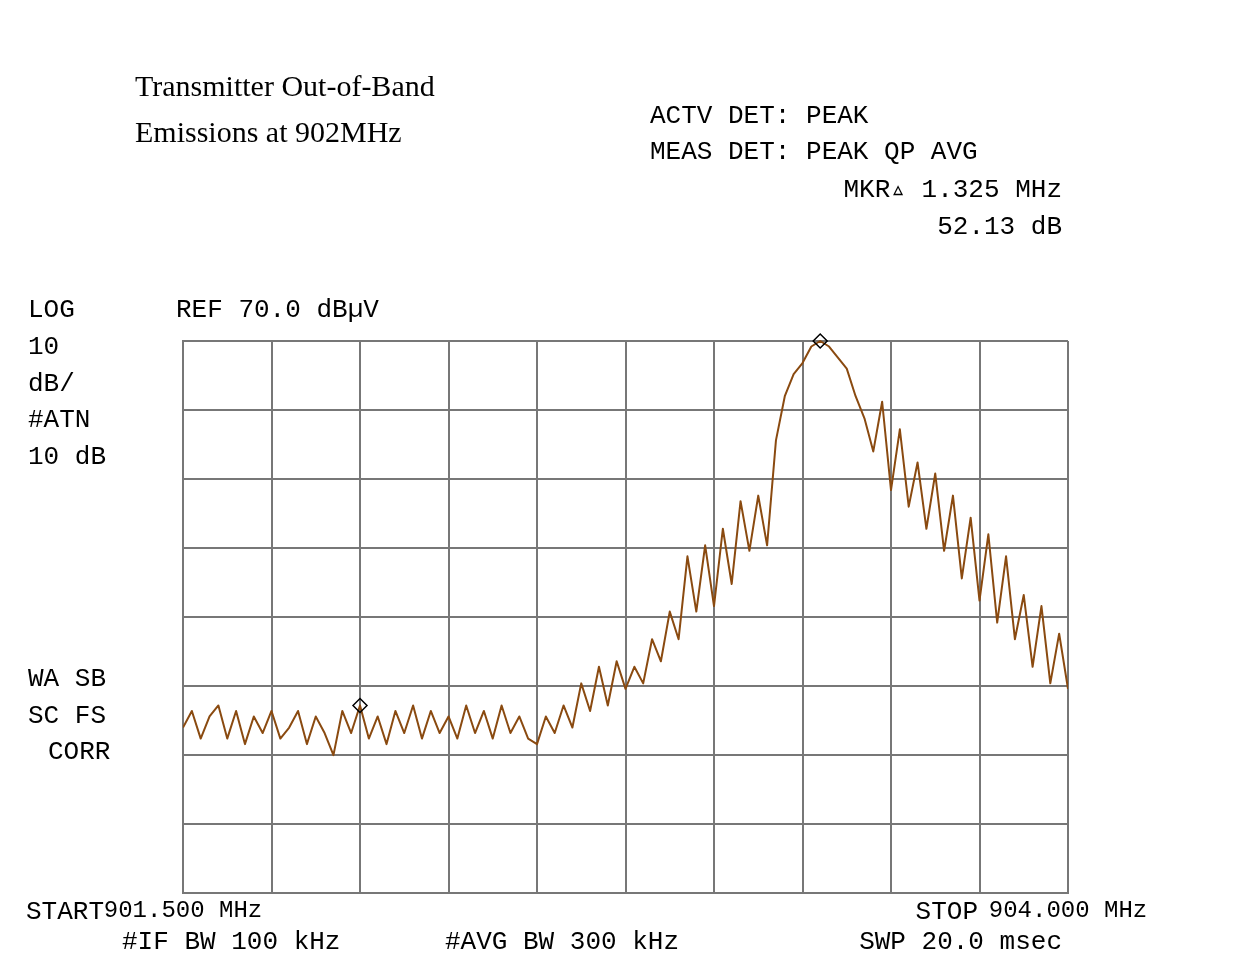  What do you see at coordinates (67, 457) in the screenshot?
I see `text: 10 dB` at bounding box center [67, 457].